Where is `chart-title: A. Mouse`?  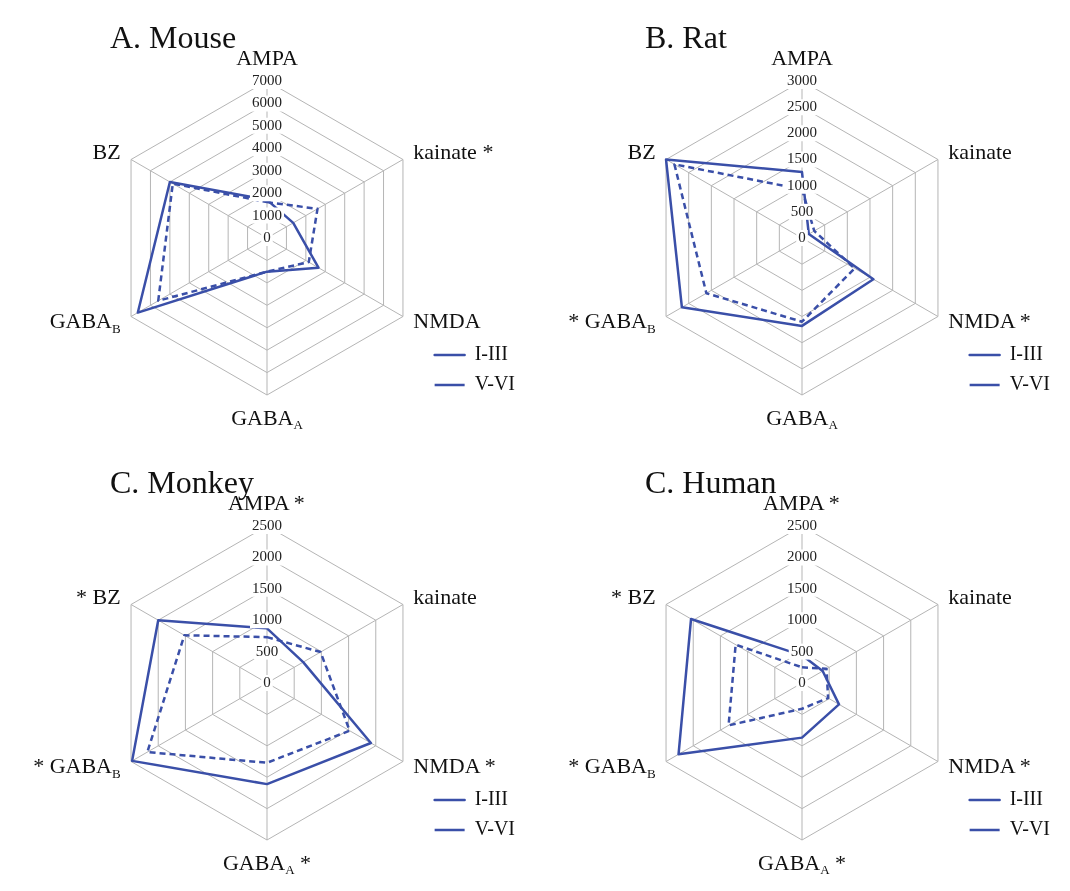
chart-title: A. Mouse is located at coordinates (173, 36).